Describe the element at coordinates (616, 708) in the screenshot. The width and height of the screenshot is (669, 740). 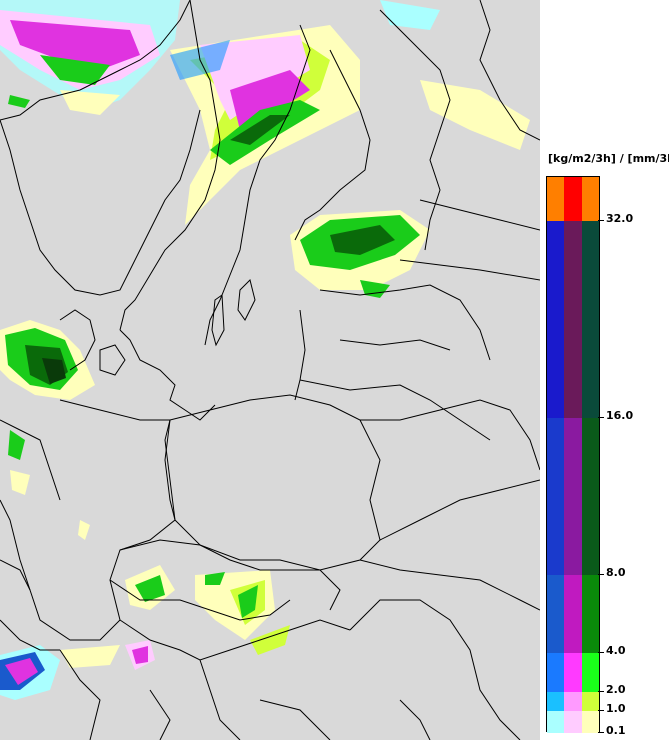
I see `scale-tick-label: 1.0` at that location.